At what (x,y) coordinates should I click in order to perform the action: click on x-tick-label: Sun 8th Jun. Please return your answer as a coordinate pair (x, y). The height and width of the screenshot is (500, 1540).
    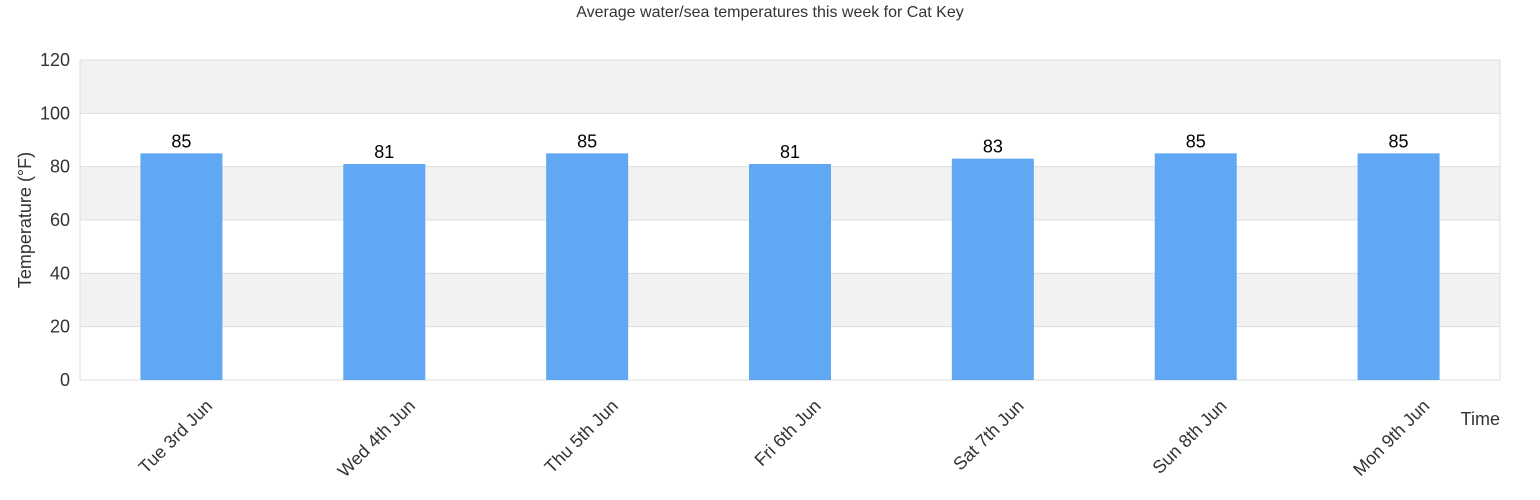
    Looking at the image, I should click on (1189, 437).